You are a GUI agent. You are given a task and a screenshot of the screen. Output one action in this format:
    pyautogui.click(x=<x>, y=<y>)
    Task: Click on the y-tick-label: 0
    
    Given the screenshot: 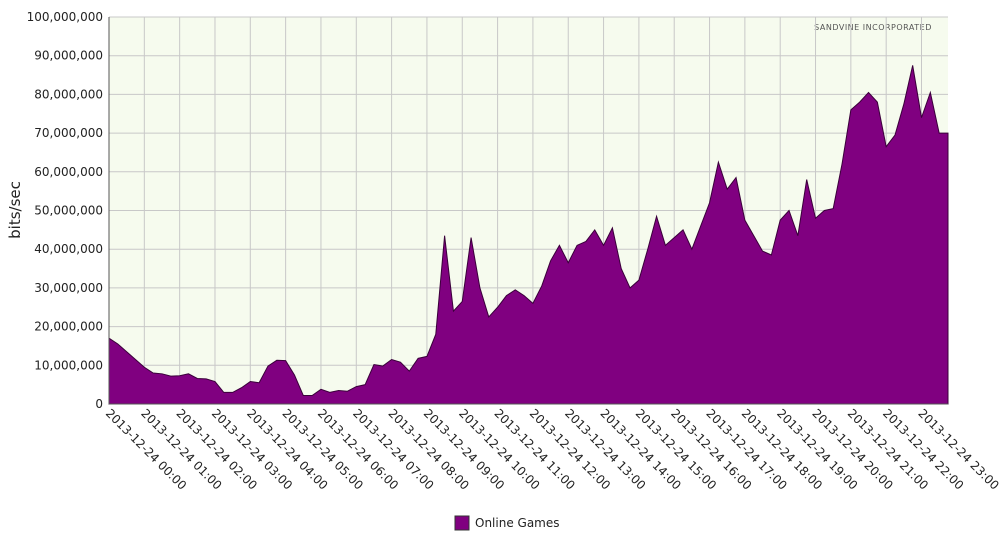 What is the action you would take?
    pyautogui.click(x=99, y=404)
    